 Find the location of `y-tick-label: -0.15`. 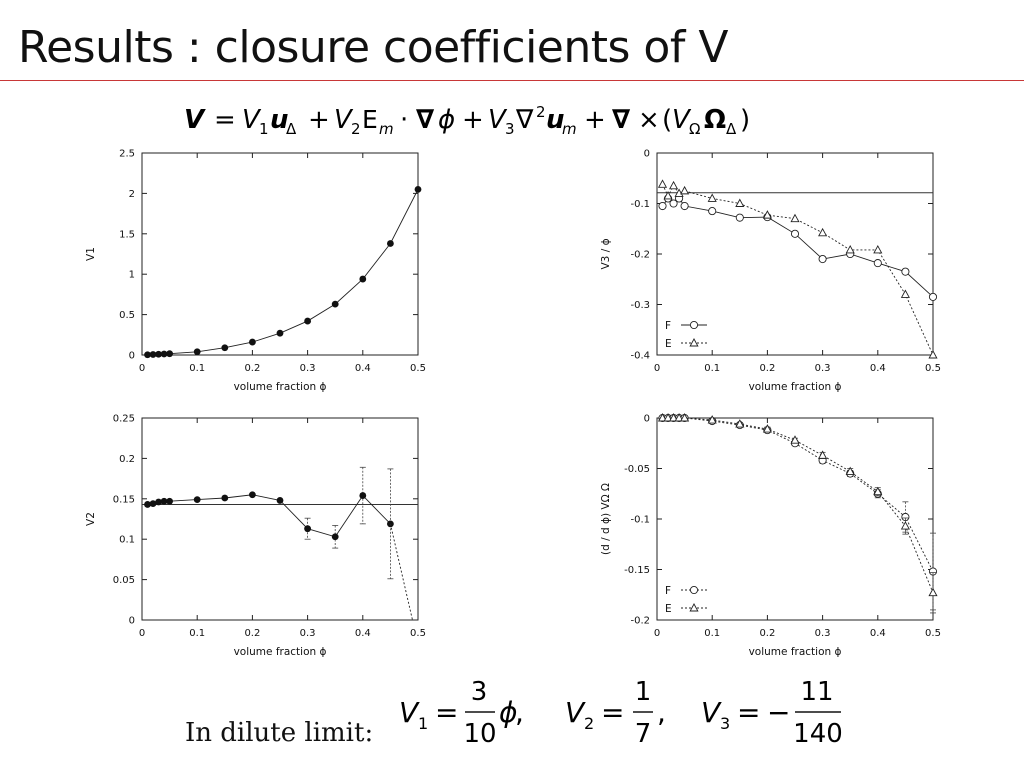

y-tick-label: -0.15 is located at coordinates (637, 570).